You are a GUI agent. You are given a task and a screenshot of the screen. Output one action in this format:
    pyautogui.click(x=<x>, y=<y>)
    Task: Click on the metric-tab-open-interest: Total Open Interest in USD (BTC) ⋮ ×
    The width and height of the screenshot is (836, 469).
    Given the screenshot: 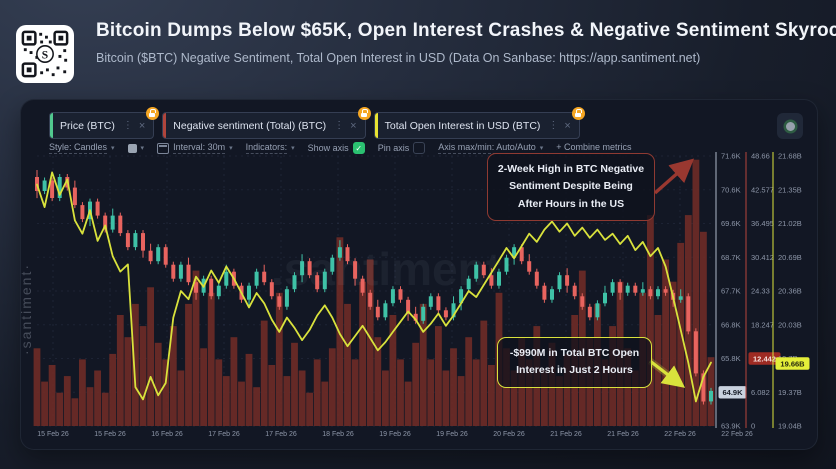 What is the action you would take?
    pyautogui.click(x=479, y=123)
    